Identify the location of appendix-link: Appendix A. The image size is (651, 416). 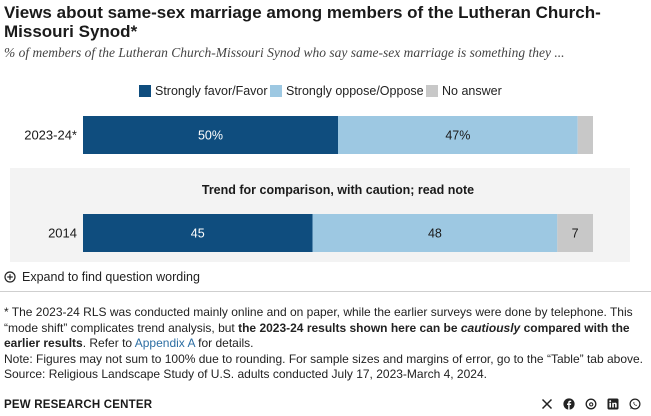
(164, 343).